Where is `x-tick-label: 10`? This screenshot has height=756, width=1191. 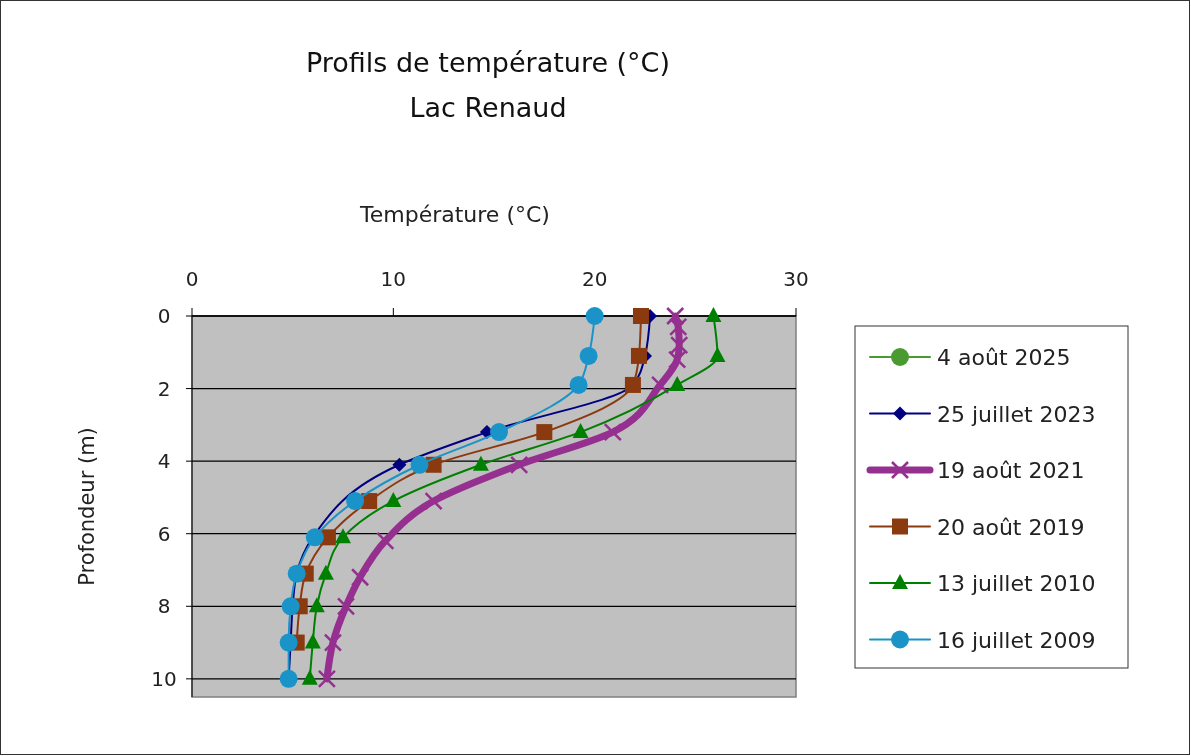
x-tick-label: 10 is located at coordinates (393, 279).